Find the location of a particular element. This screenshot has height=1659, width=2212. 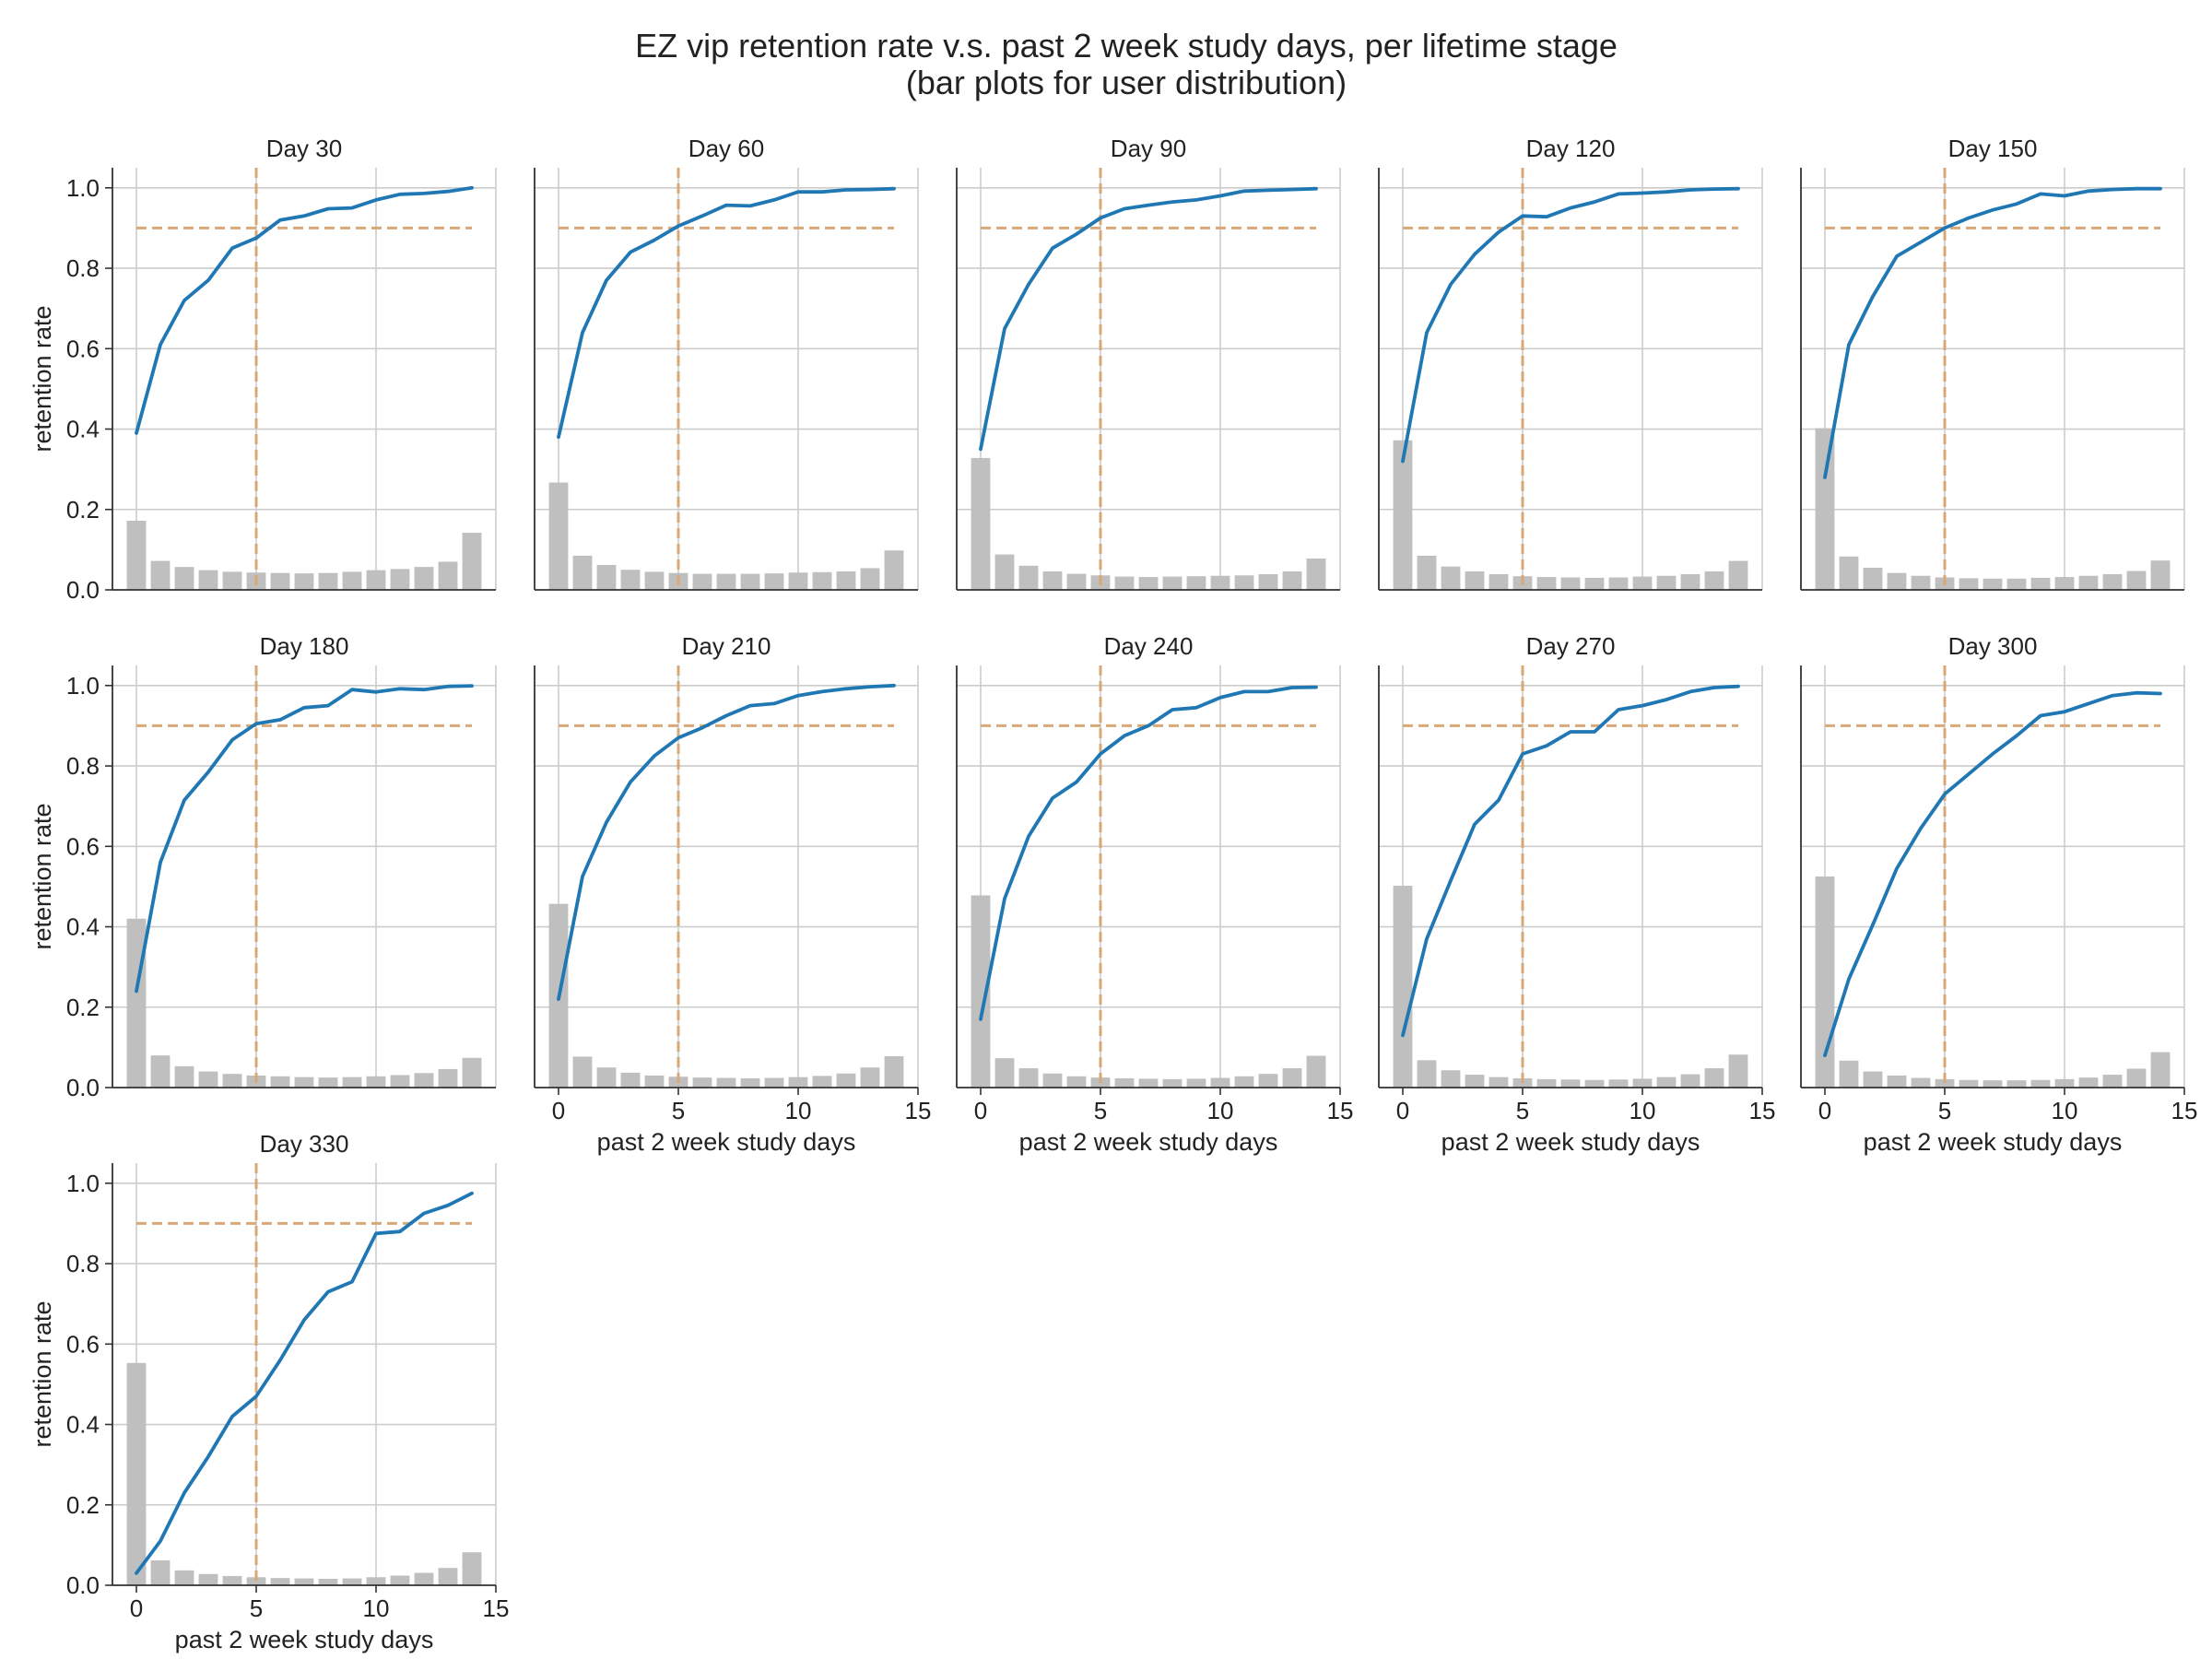

panel-day-150: Day 150 is located at coordinates (1992, 363).